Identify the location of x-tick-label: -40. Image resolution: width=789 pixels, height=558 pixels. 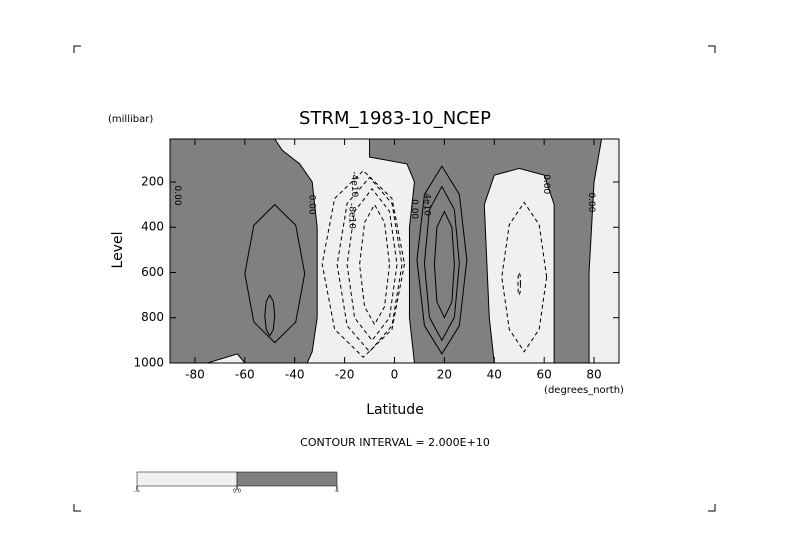
(295, 375).